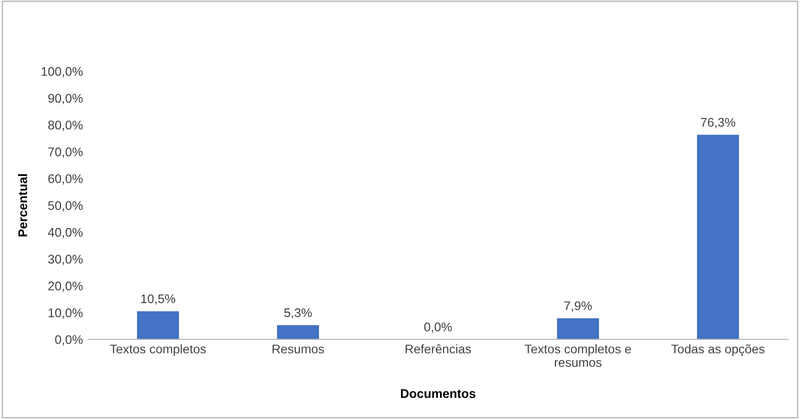 The width and height of the screenshot is (800, 419). What do you see at coordinates (438, 349) in the screenshot?
I see `x-tick-label: Referências` at bounding box center [438, 349].